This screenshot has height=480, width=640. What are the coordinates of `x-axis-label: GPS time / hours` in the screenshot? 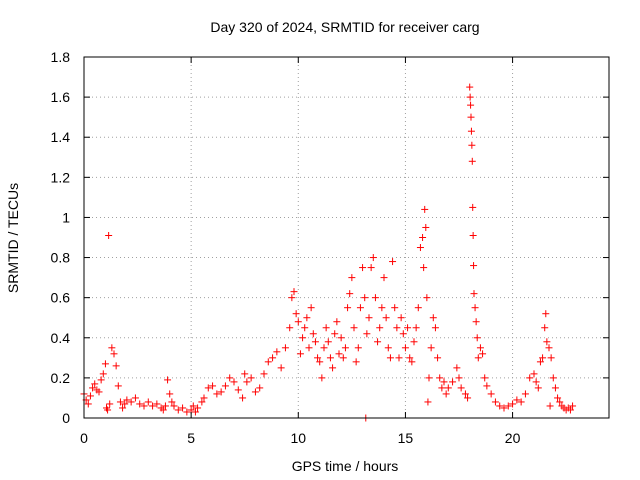 It's located at (345, 466).